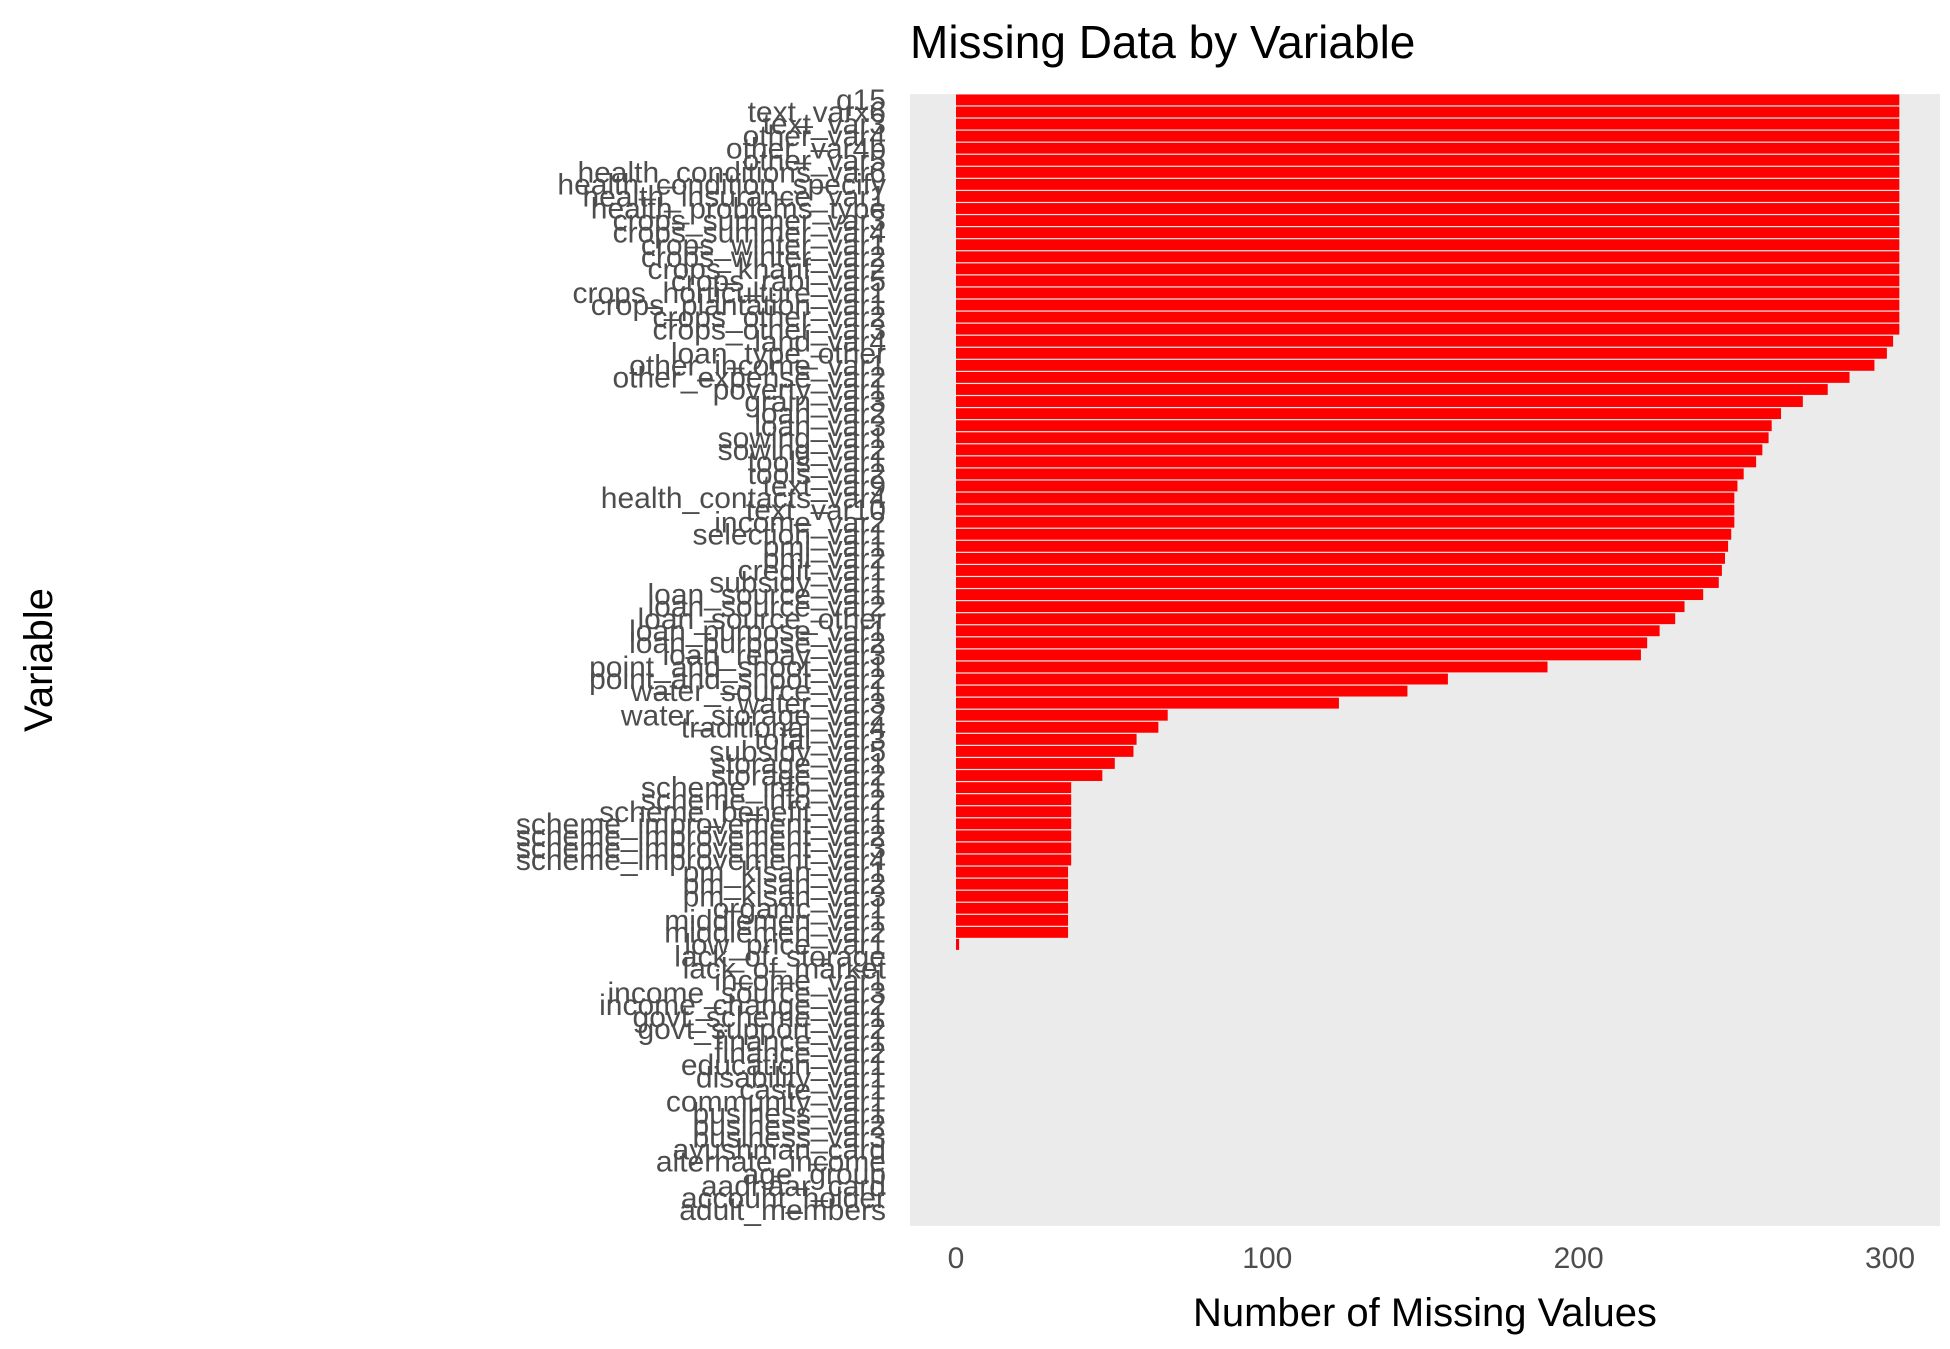 This screenshot has height=1349, width=1950. What do you see at coordinates (812, 1089) in the screenshot?
I see `y-tick-label: caste_var1` at bounding box center [812, 1089].